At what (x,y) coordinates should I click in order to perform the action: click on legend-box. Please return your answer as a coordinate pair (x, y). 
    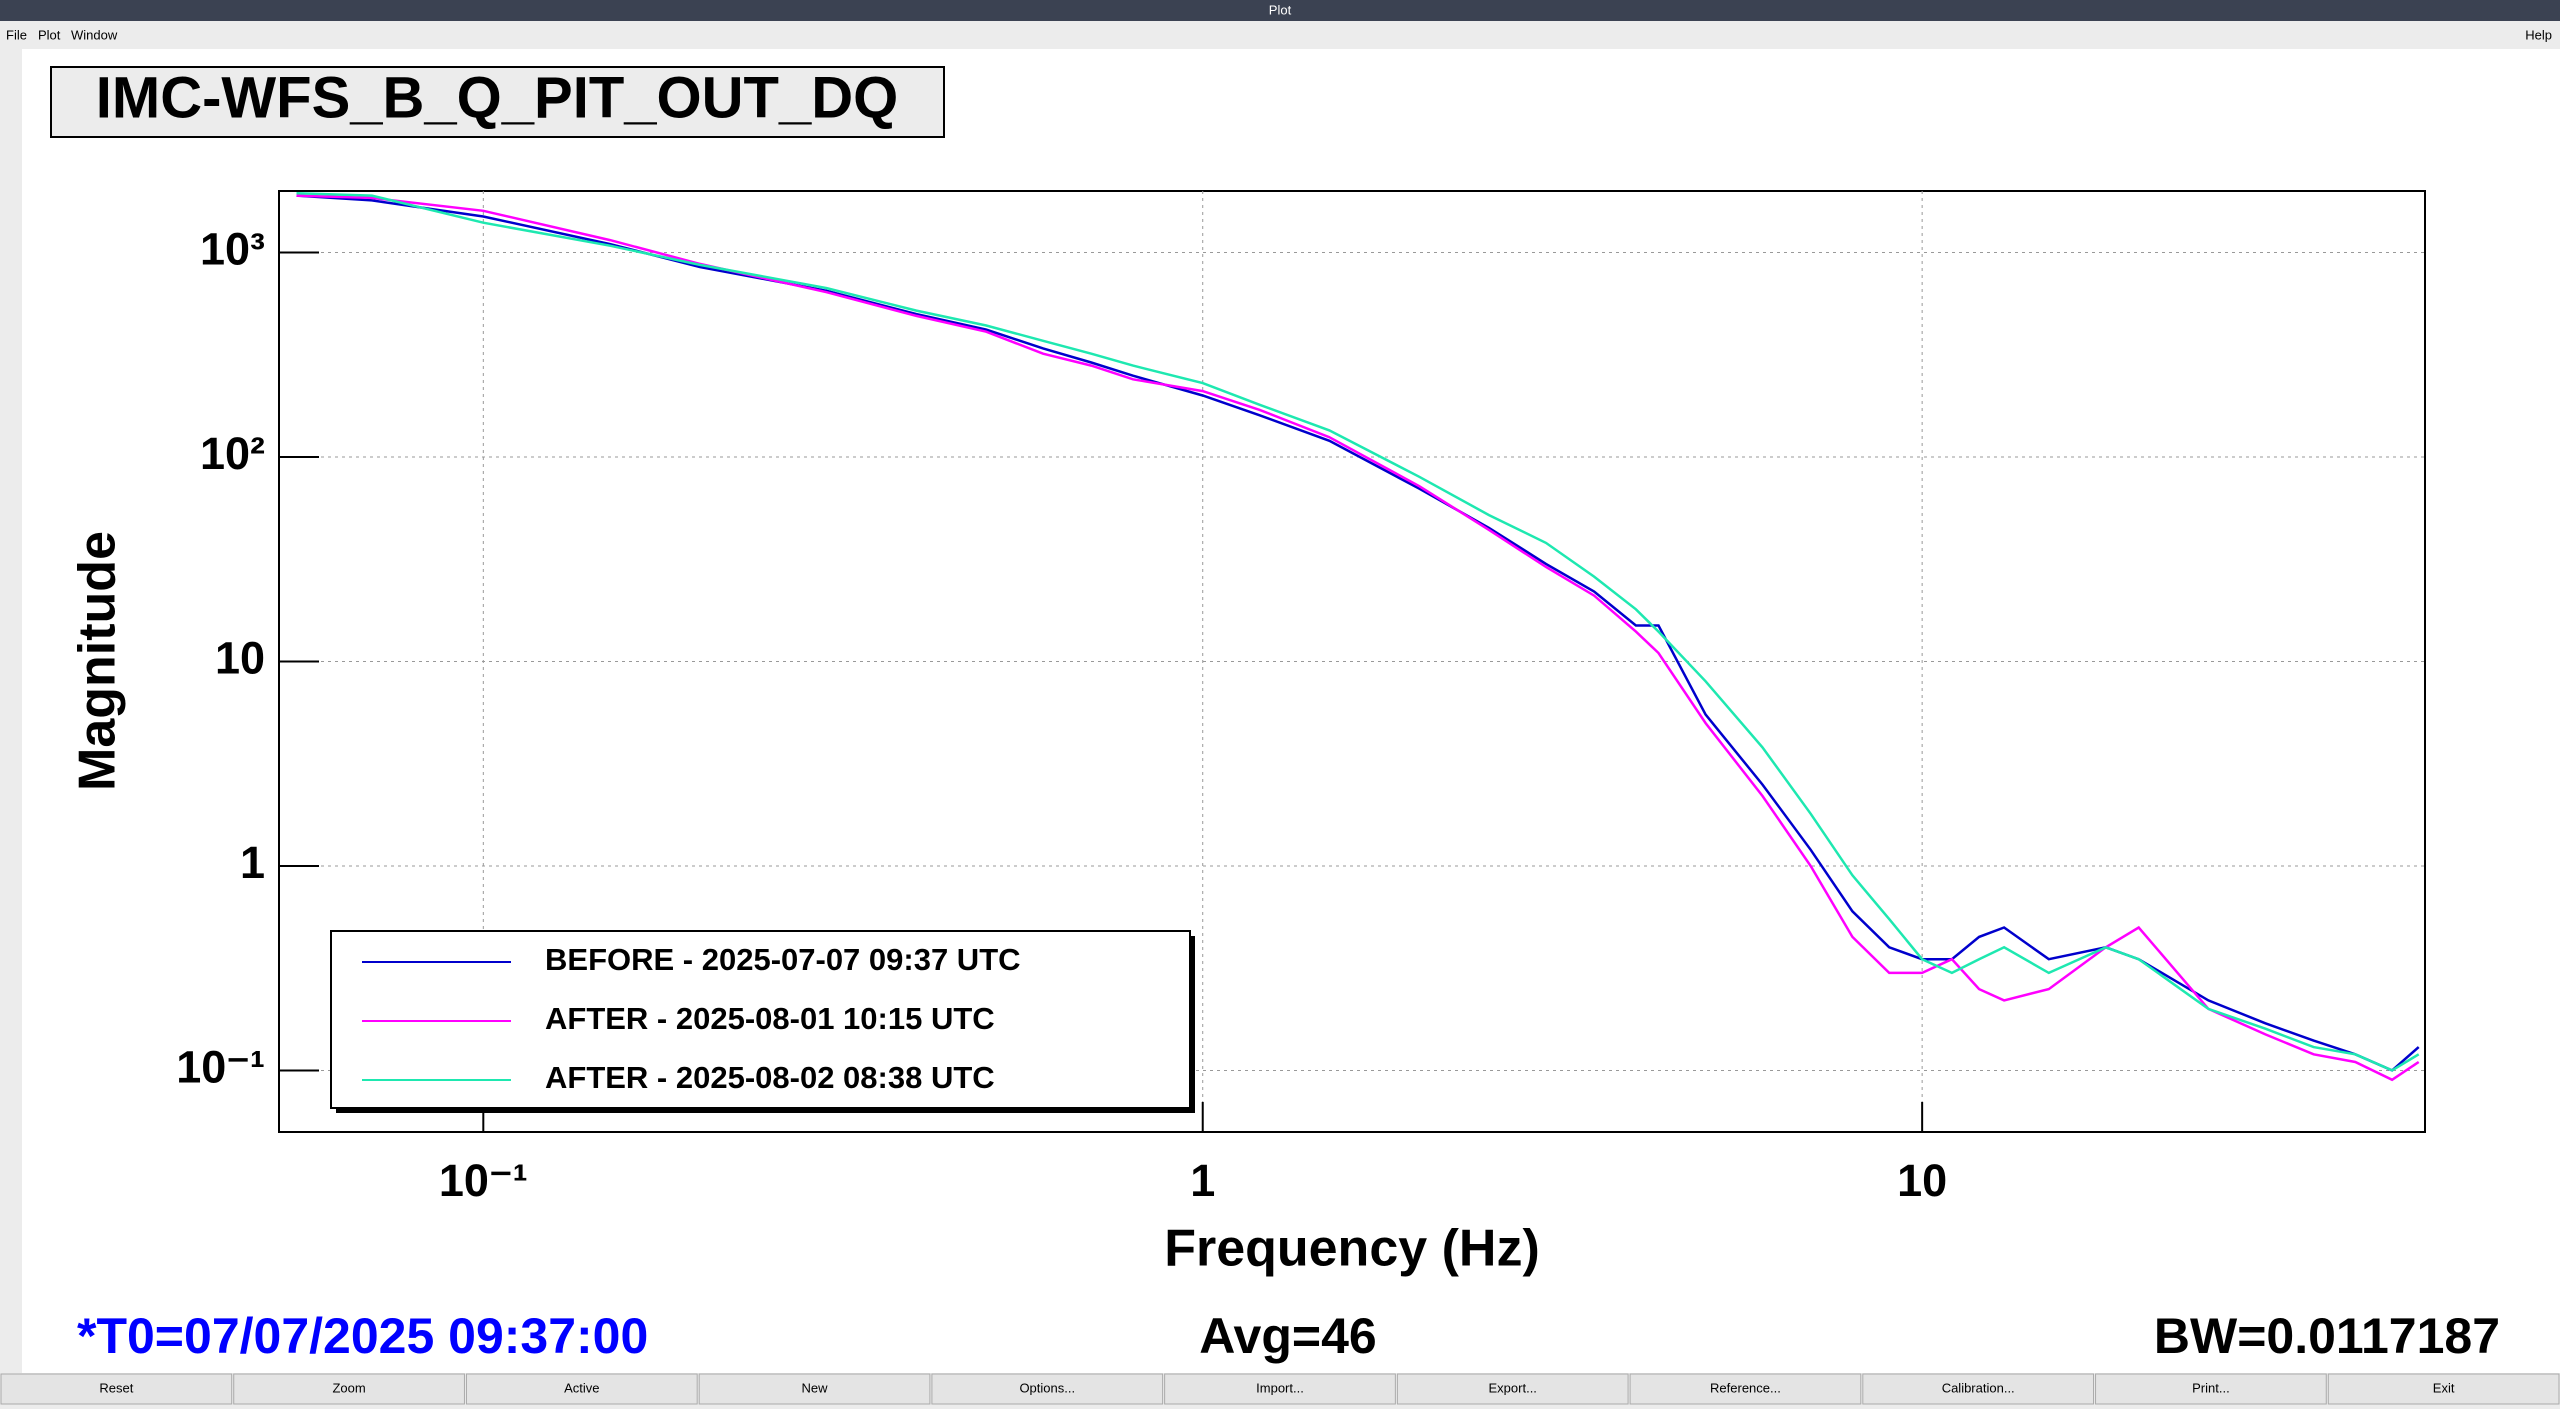
    Looking at the image, I should click on (760, 1019).